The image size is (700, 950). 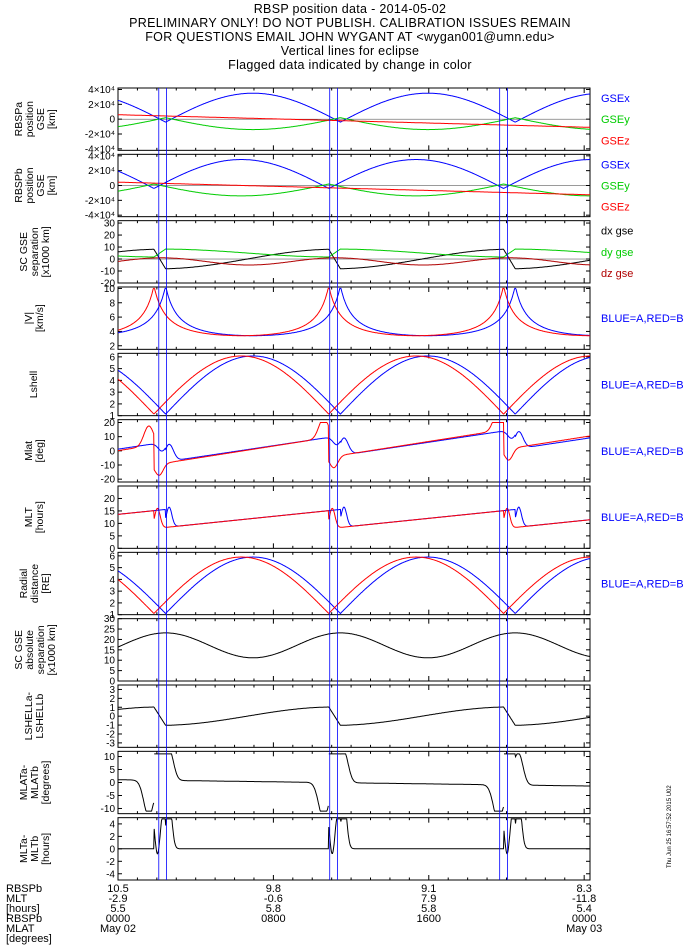 I want to click on y-axis-label: LSHELLa-, so click(x=29, y=715).